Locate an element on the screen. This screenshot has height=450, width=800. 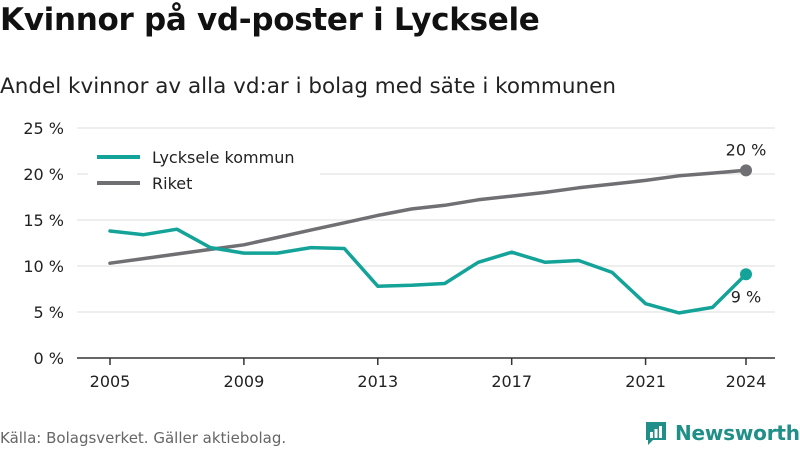
x-tick-label: 2009 is located at coordinates (244, 381).